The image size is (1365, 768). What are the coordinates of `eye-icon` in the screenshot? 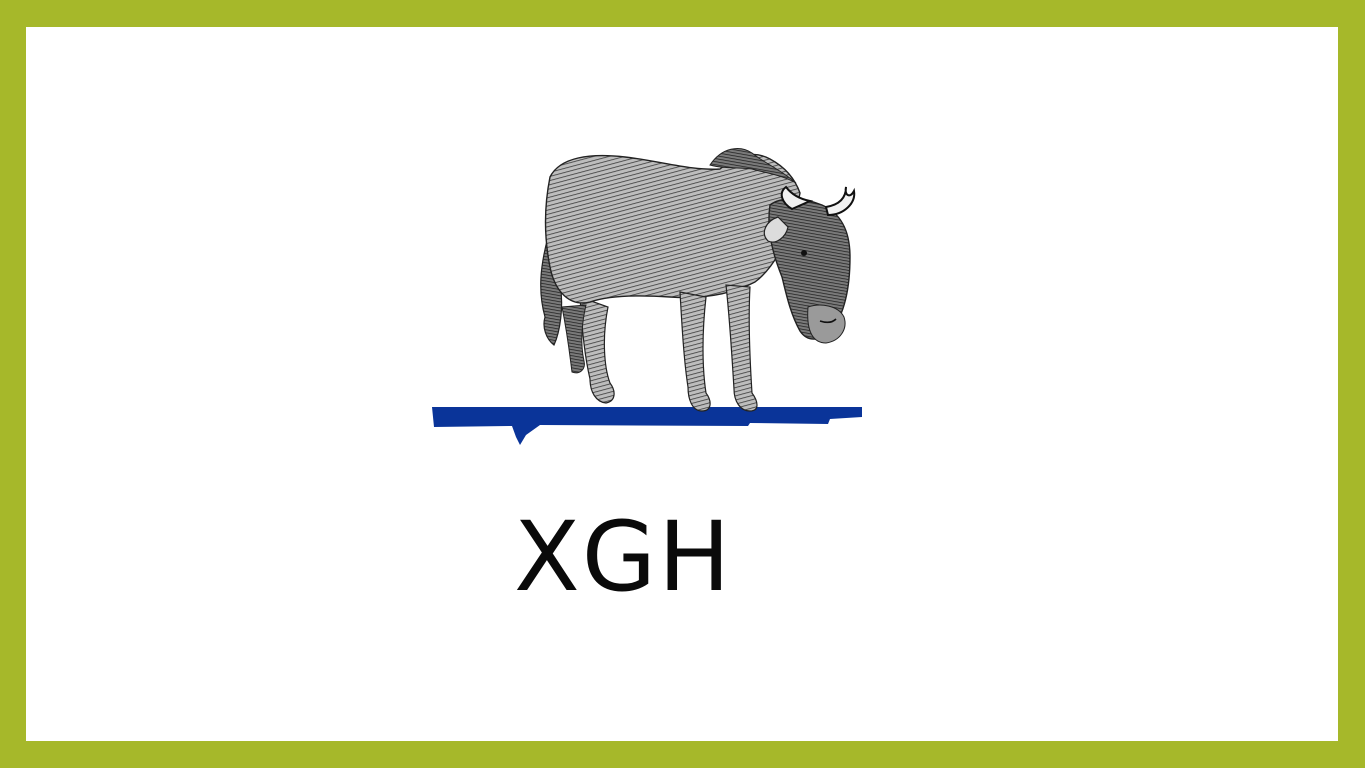 It's located at (804, 253).